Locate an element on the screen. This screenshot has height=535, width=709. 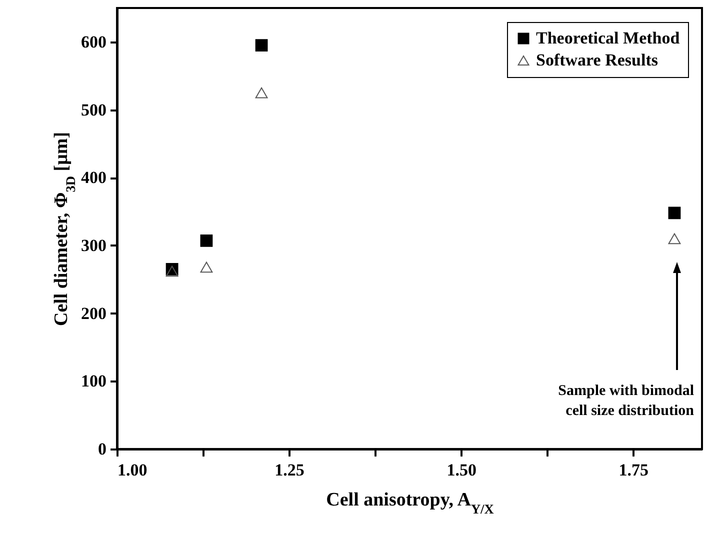
y-tick-label: 200 is located at coordinates (93, 313).